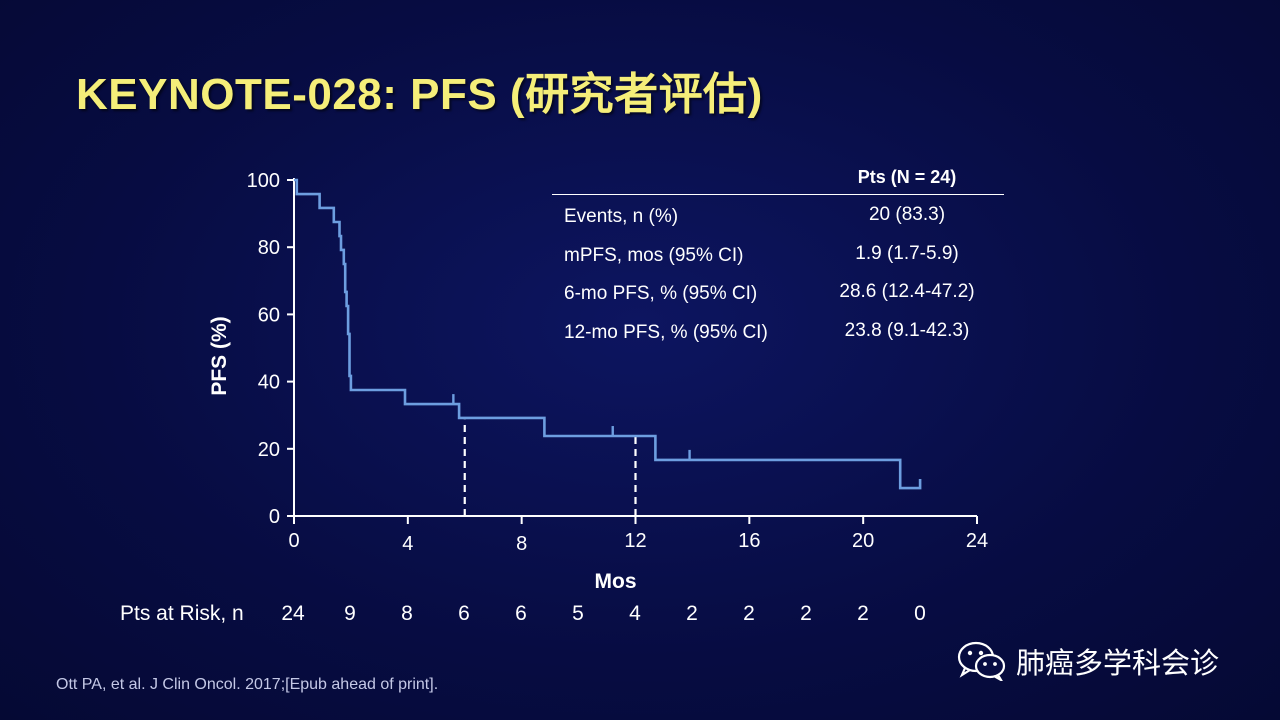 The image size is (1280, 720). Describe the element at coordinates (269, 383) in the screenshot. I see `y-tick-label: 40` at that location.